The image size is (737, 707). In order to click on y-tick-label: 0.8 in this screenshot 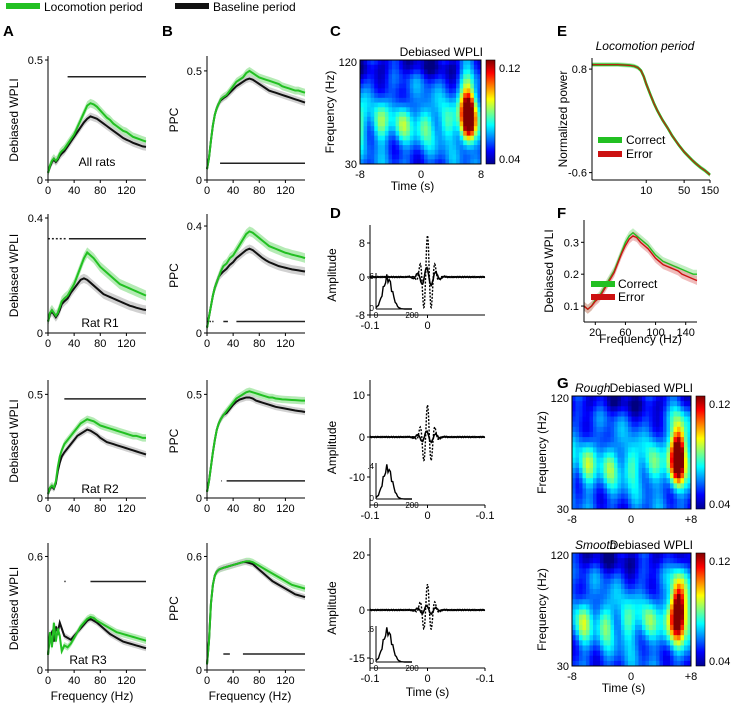, I will do `click(579, 70)`.